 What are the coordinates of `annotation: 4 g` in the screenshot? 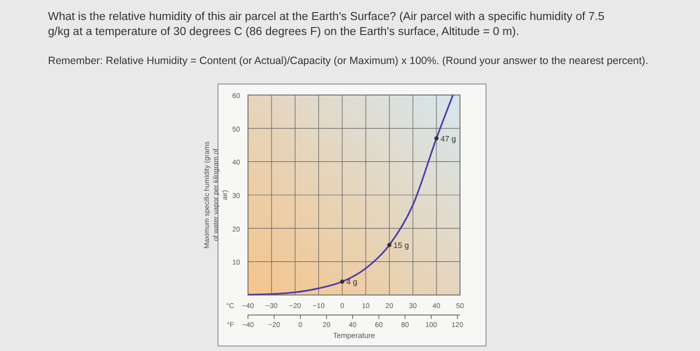 It's located at (352, 282).